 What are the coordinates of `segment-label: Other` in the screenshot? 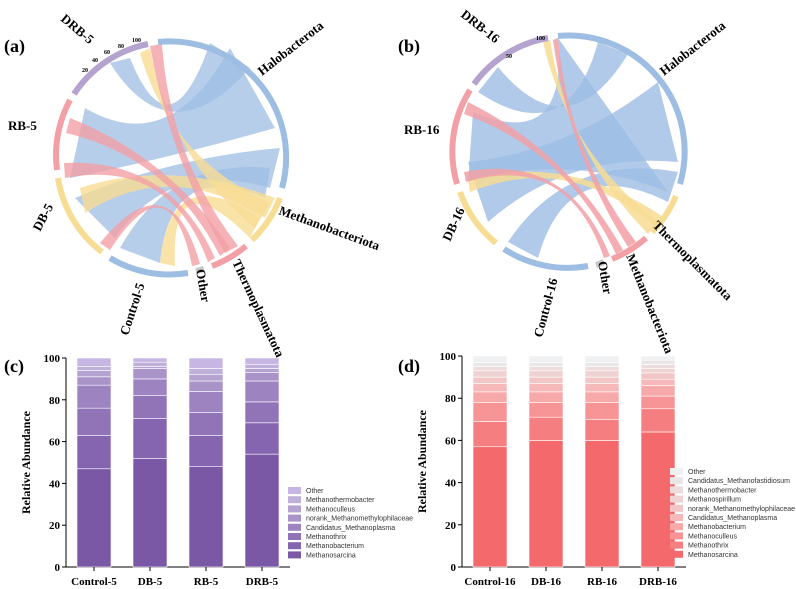 It's located at (605, 278).